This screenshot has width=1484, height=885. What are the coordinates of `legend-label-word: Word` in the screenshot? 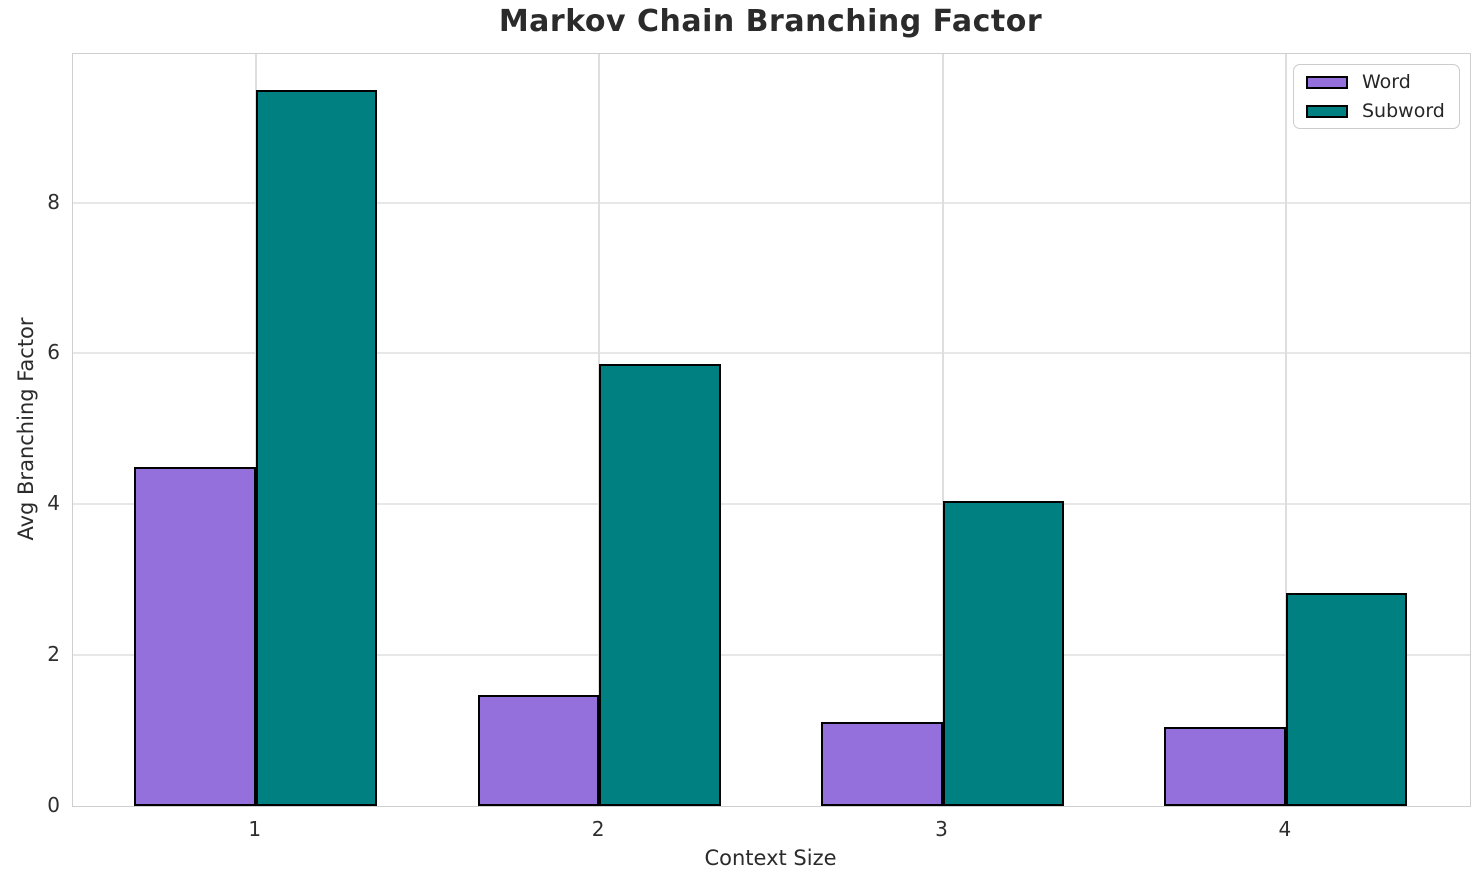 It's located at (1386, 82).